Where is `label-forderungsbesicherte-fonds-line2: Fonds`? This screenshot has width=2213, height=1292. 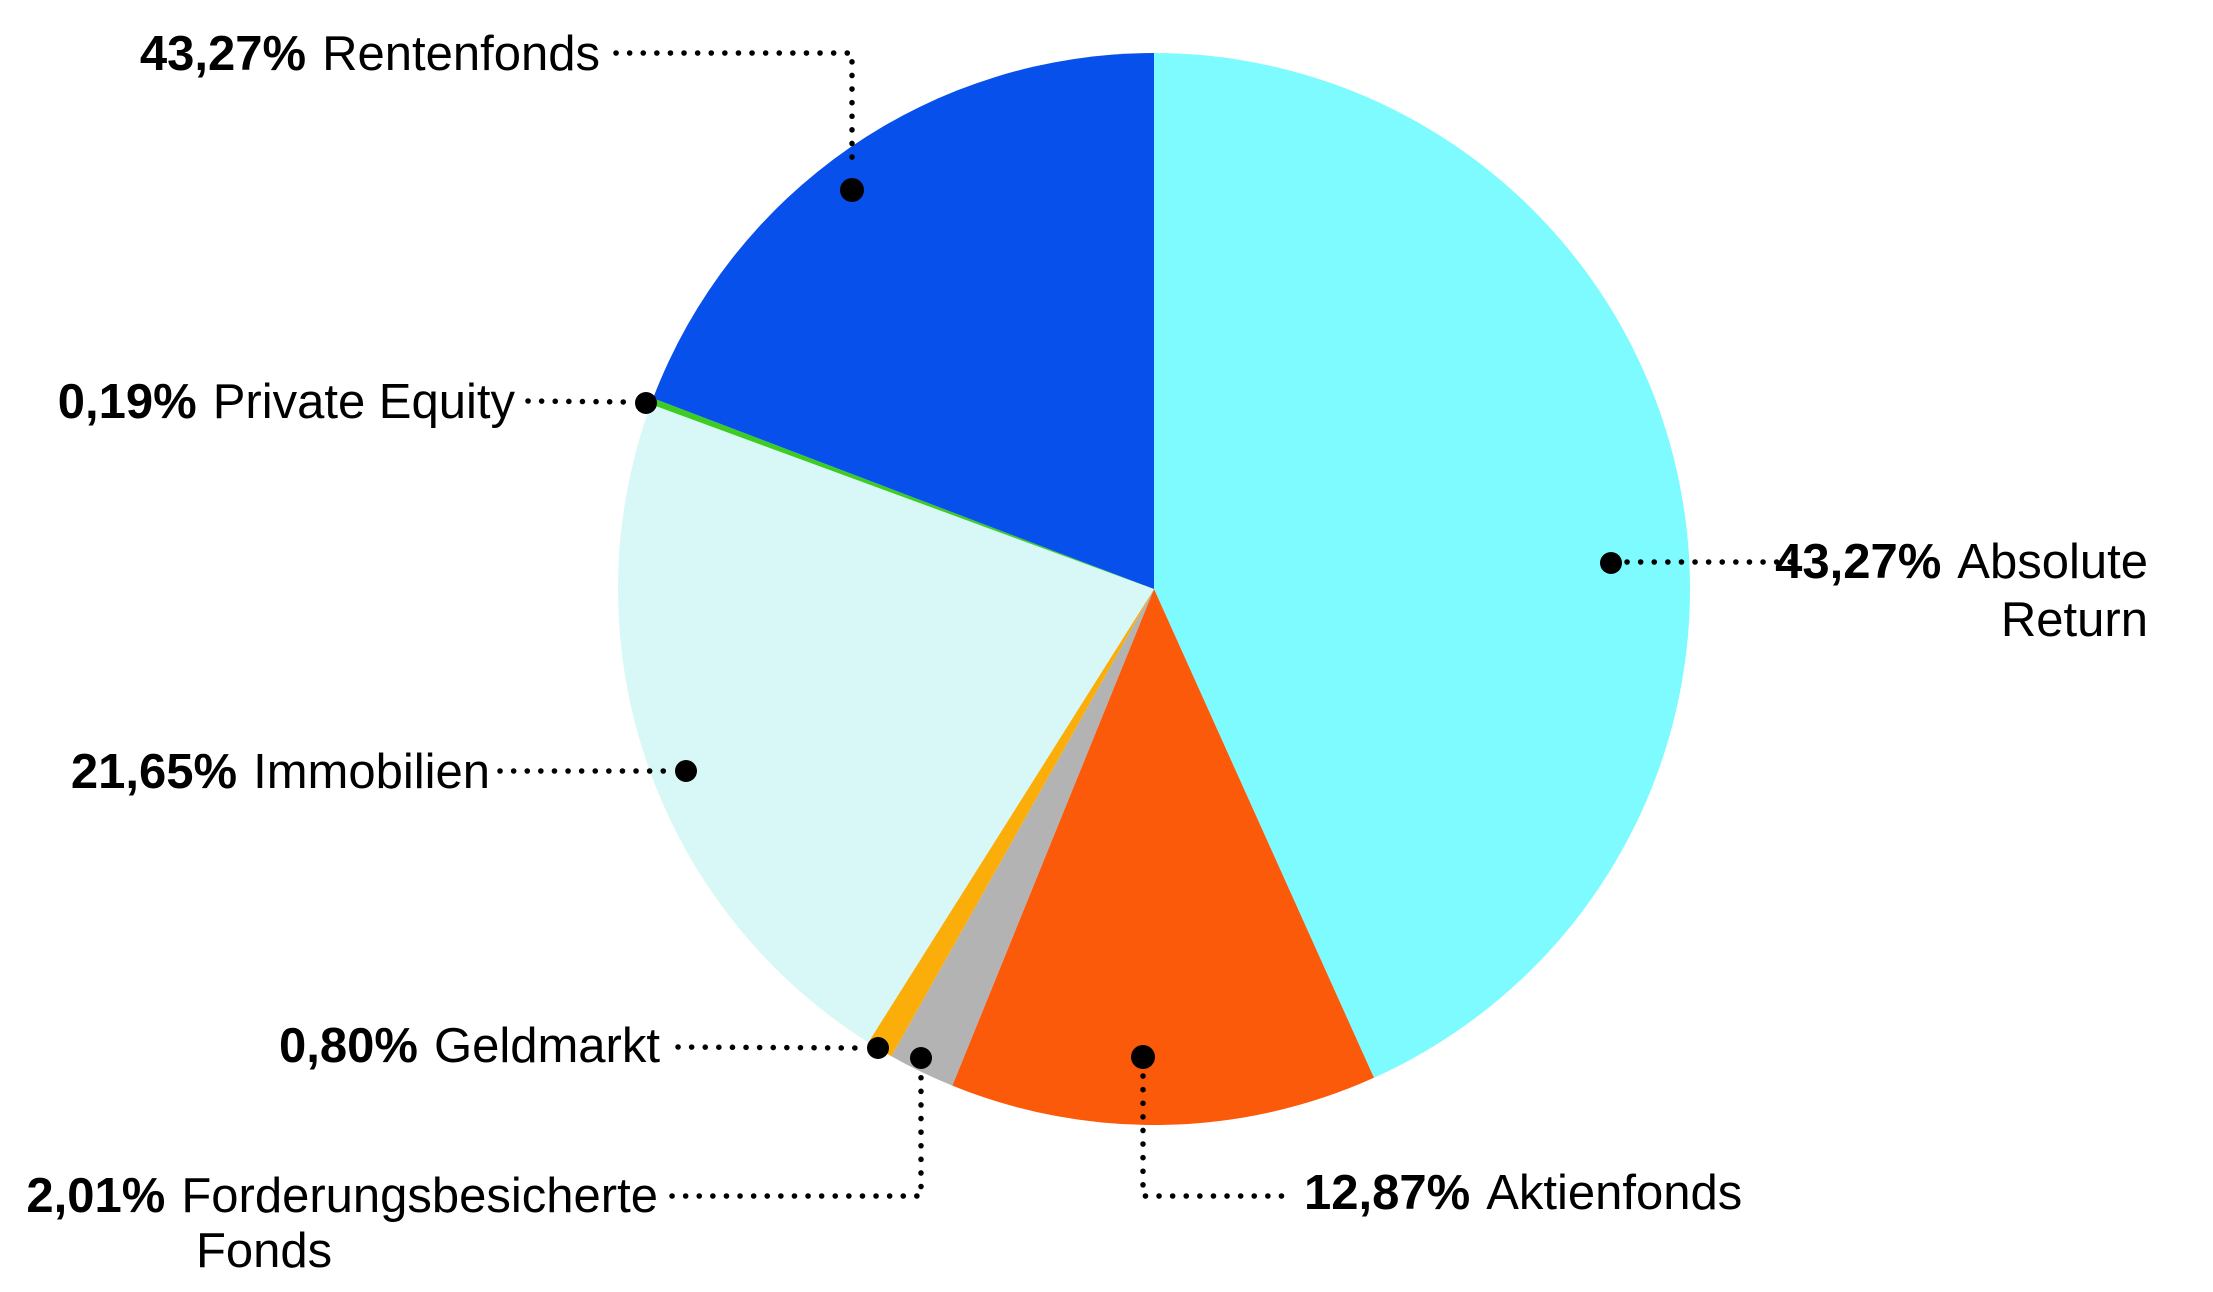 label-forderungsbesicherte-fonds-line2: Fonds is located at coordinates (264, 1251).